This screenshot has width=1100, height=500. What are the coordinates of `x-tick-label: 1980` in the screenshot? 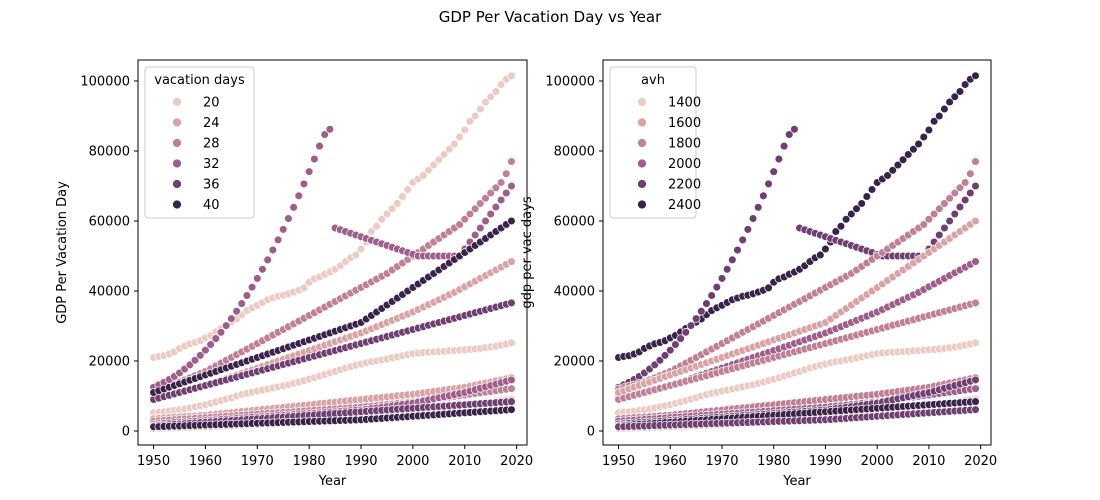 It's located at (309, 461).